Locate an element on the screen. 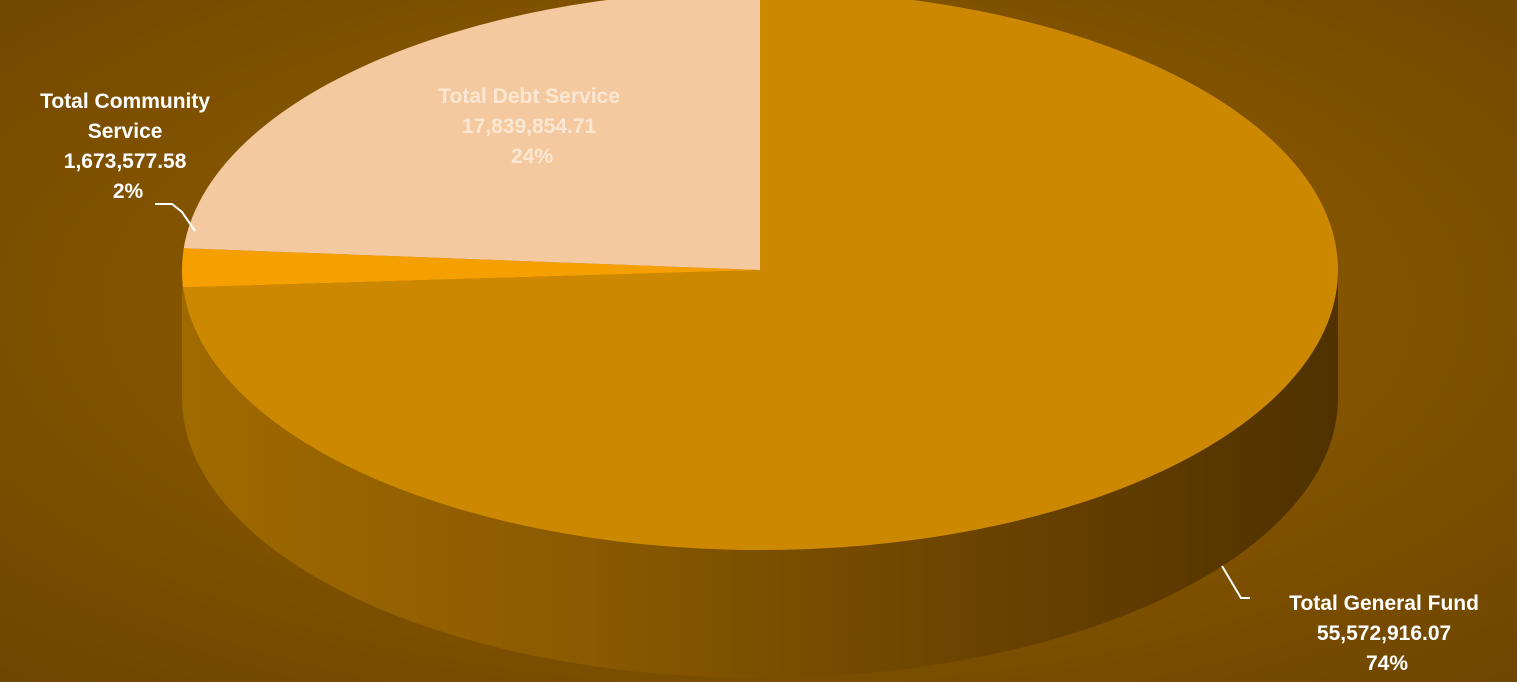 The height and width of the screenshot is (682, 1517). slice-value: 55,572,916.07 is located at coordinates (1384, 633).